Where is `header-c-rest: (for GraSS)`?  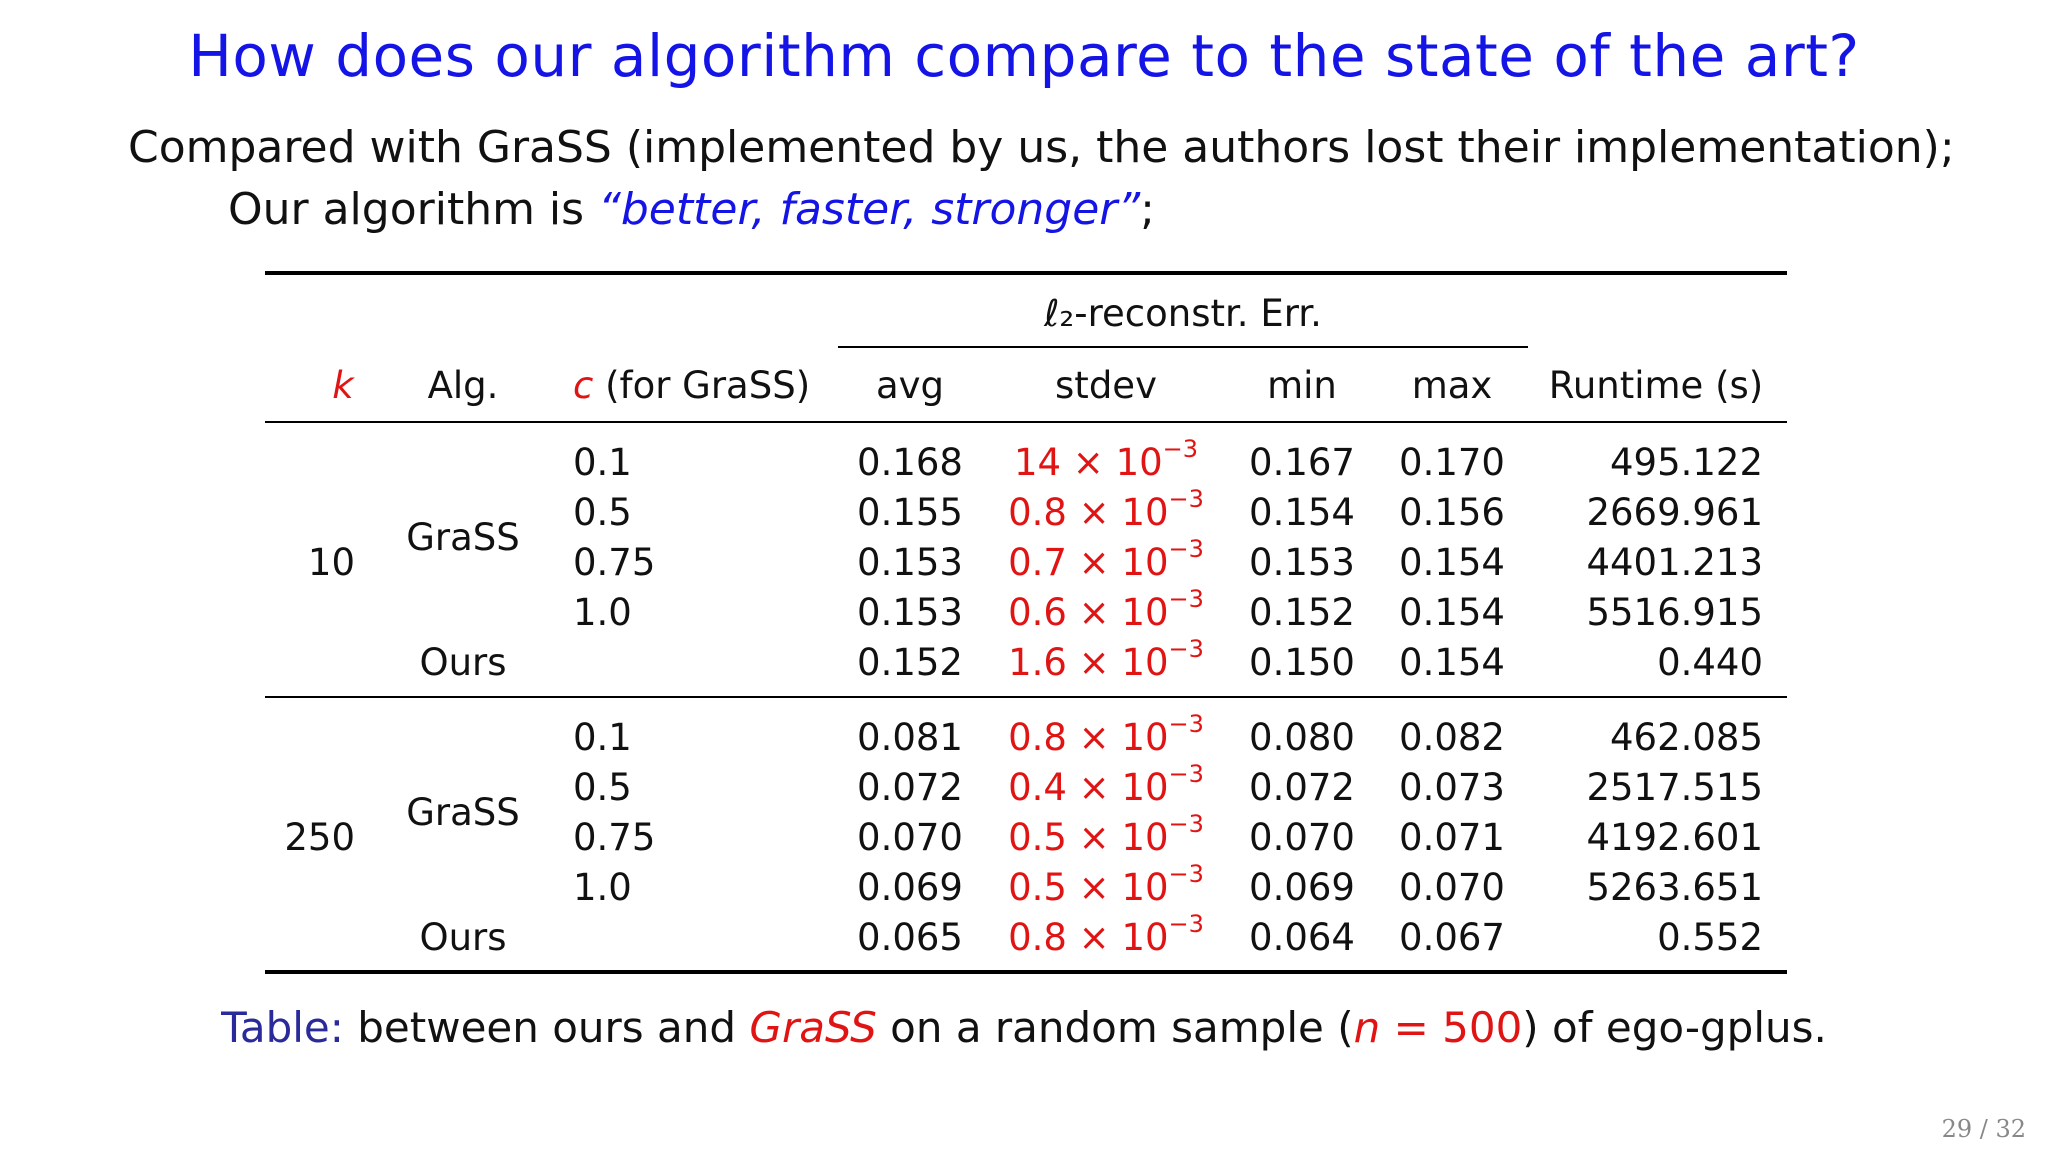
header-c-rest: (for GraSS) is located at coordinates (702, 385).